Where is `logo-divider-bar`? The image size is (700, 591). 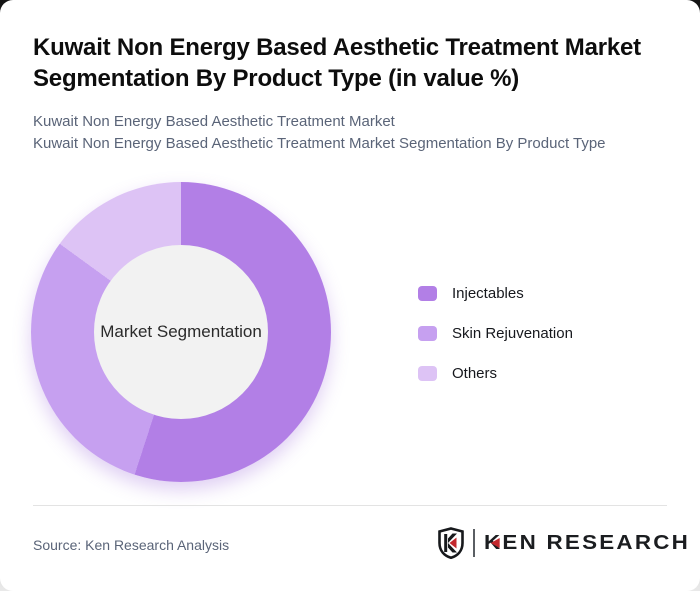
logo-divider-bar is located at coordinates (473, 543).